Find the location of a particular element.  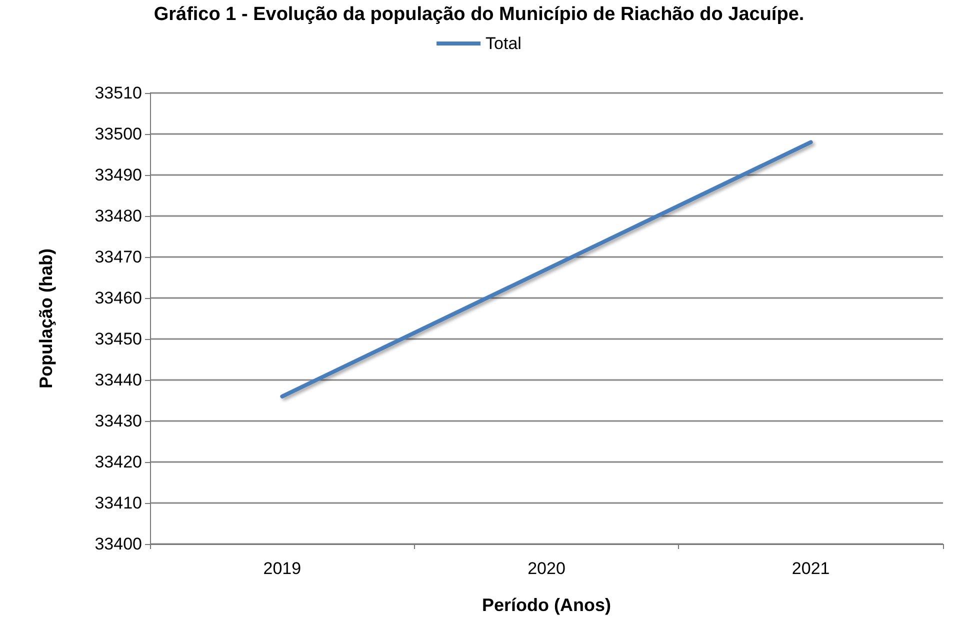

x-tick-label: 2019 is located at coordinates (282, 568).